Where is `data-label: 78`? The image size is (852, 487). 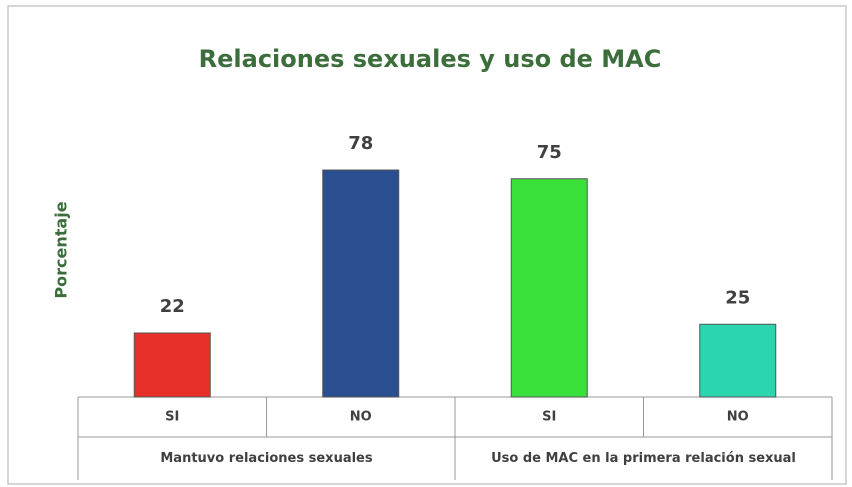 data-label: 78 is located at coordinates (360, 143).